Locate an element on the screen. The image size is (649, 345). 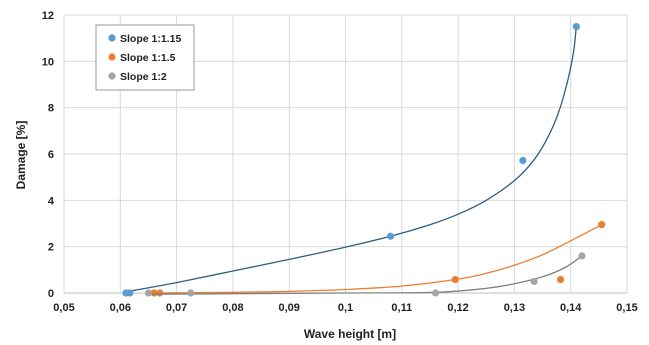
x-tick-label: 0,06 is located at coordinates (120, 308).